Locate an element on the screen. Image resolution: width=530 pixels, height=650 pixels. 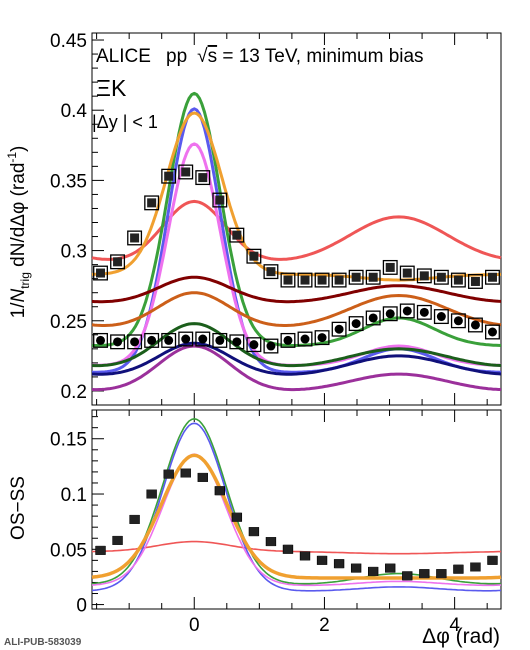
y-tick-label: 0.1 is located at coordinates (74, 495).